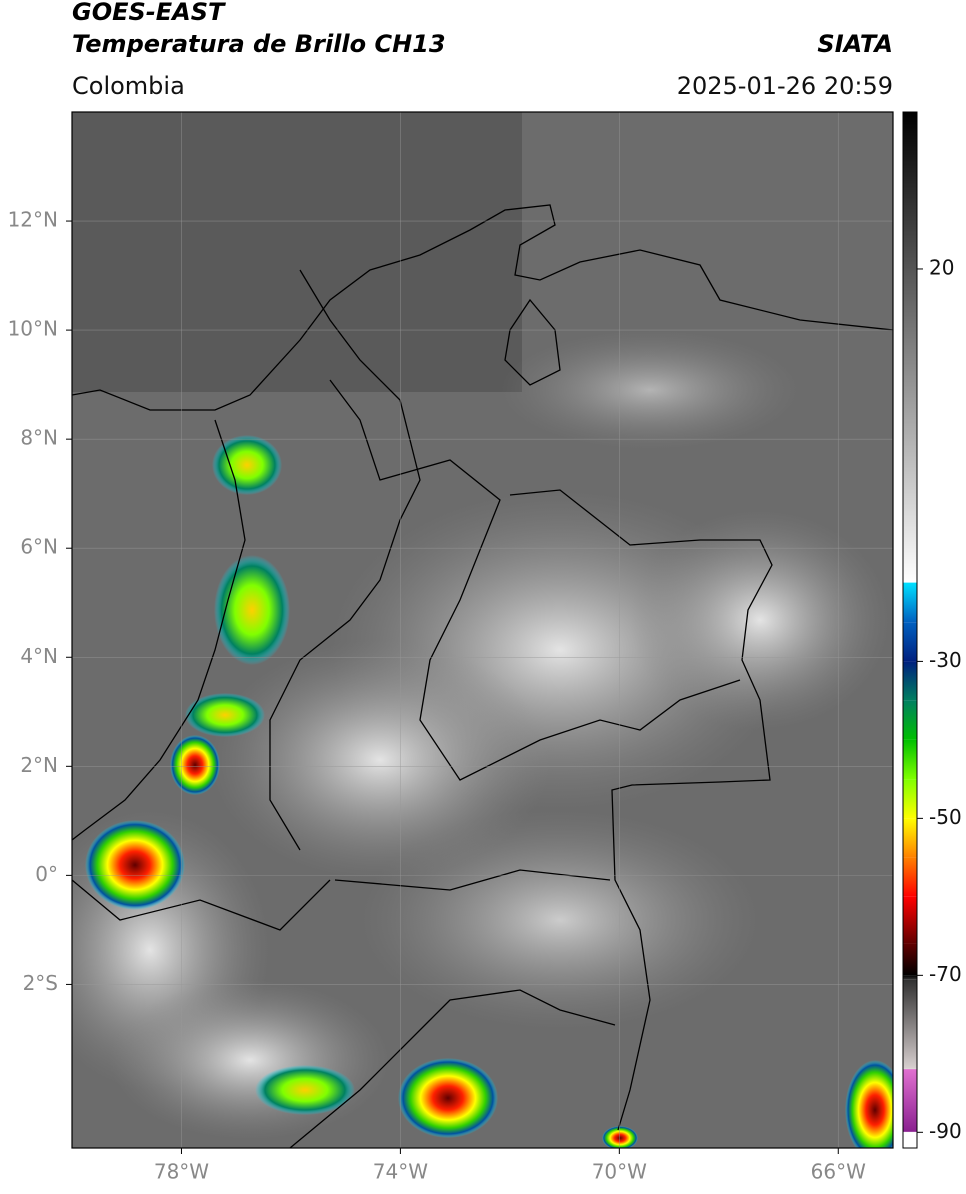 Image resolution: width=966 pixels, height=1194 pixels. Describe the element at coordinates (945, 817) in the screenshot. I see `colorbar-tick-label: -50` at that location.